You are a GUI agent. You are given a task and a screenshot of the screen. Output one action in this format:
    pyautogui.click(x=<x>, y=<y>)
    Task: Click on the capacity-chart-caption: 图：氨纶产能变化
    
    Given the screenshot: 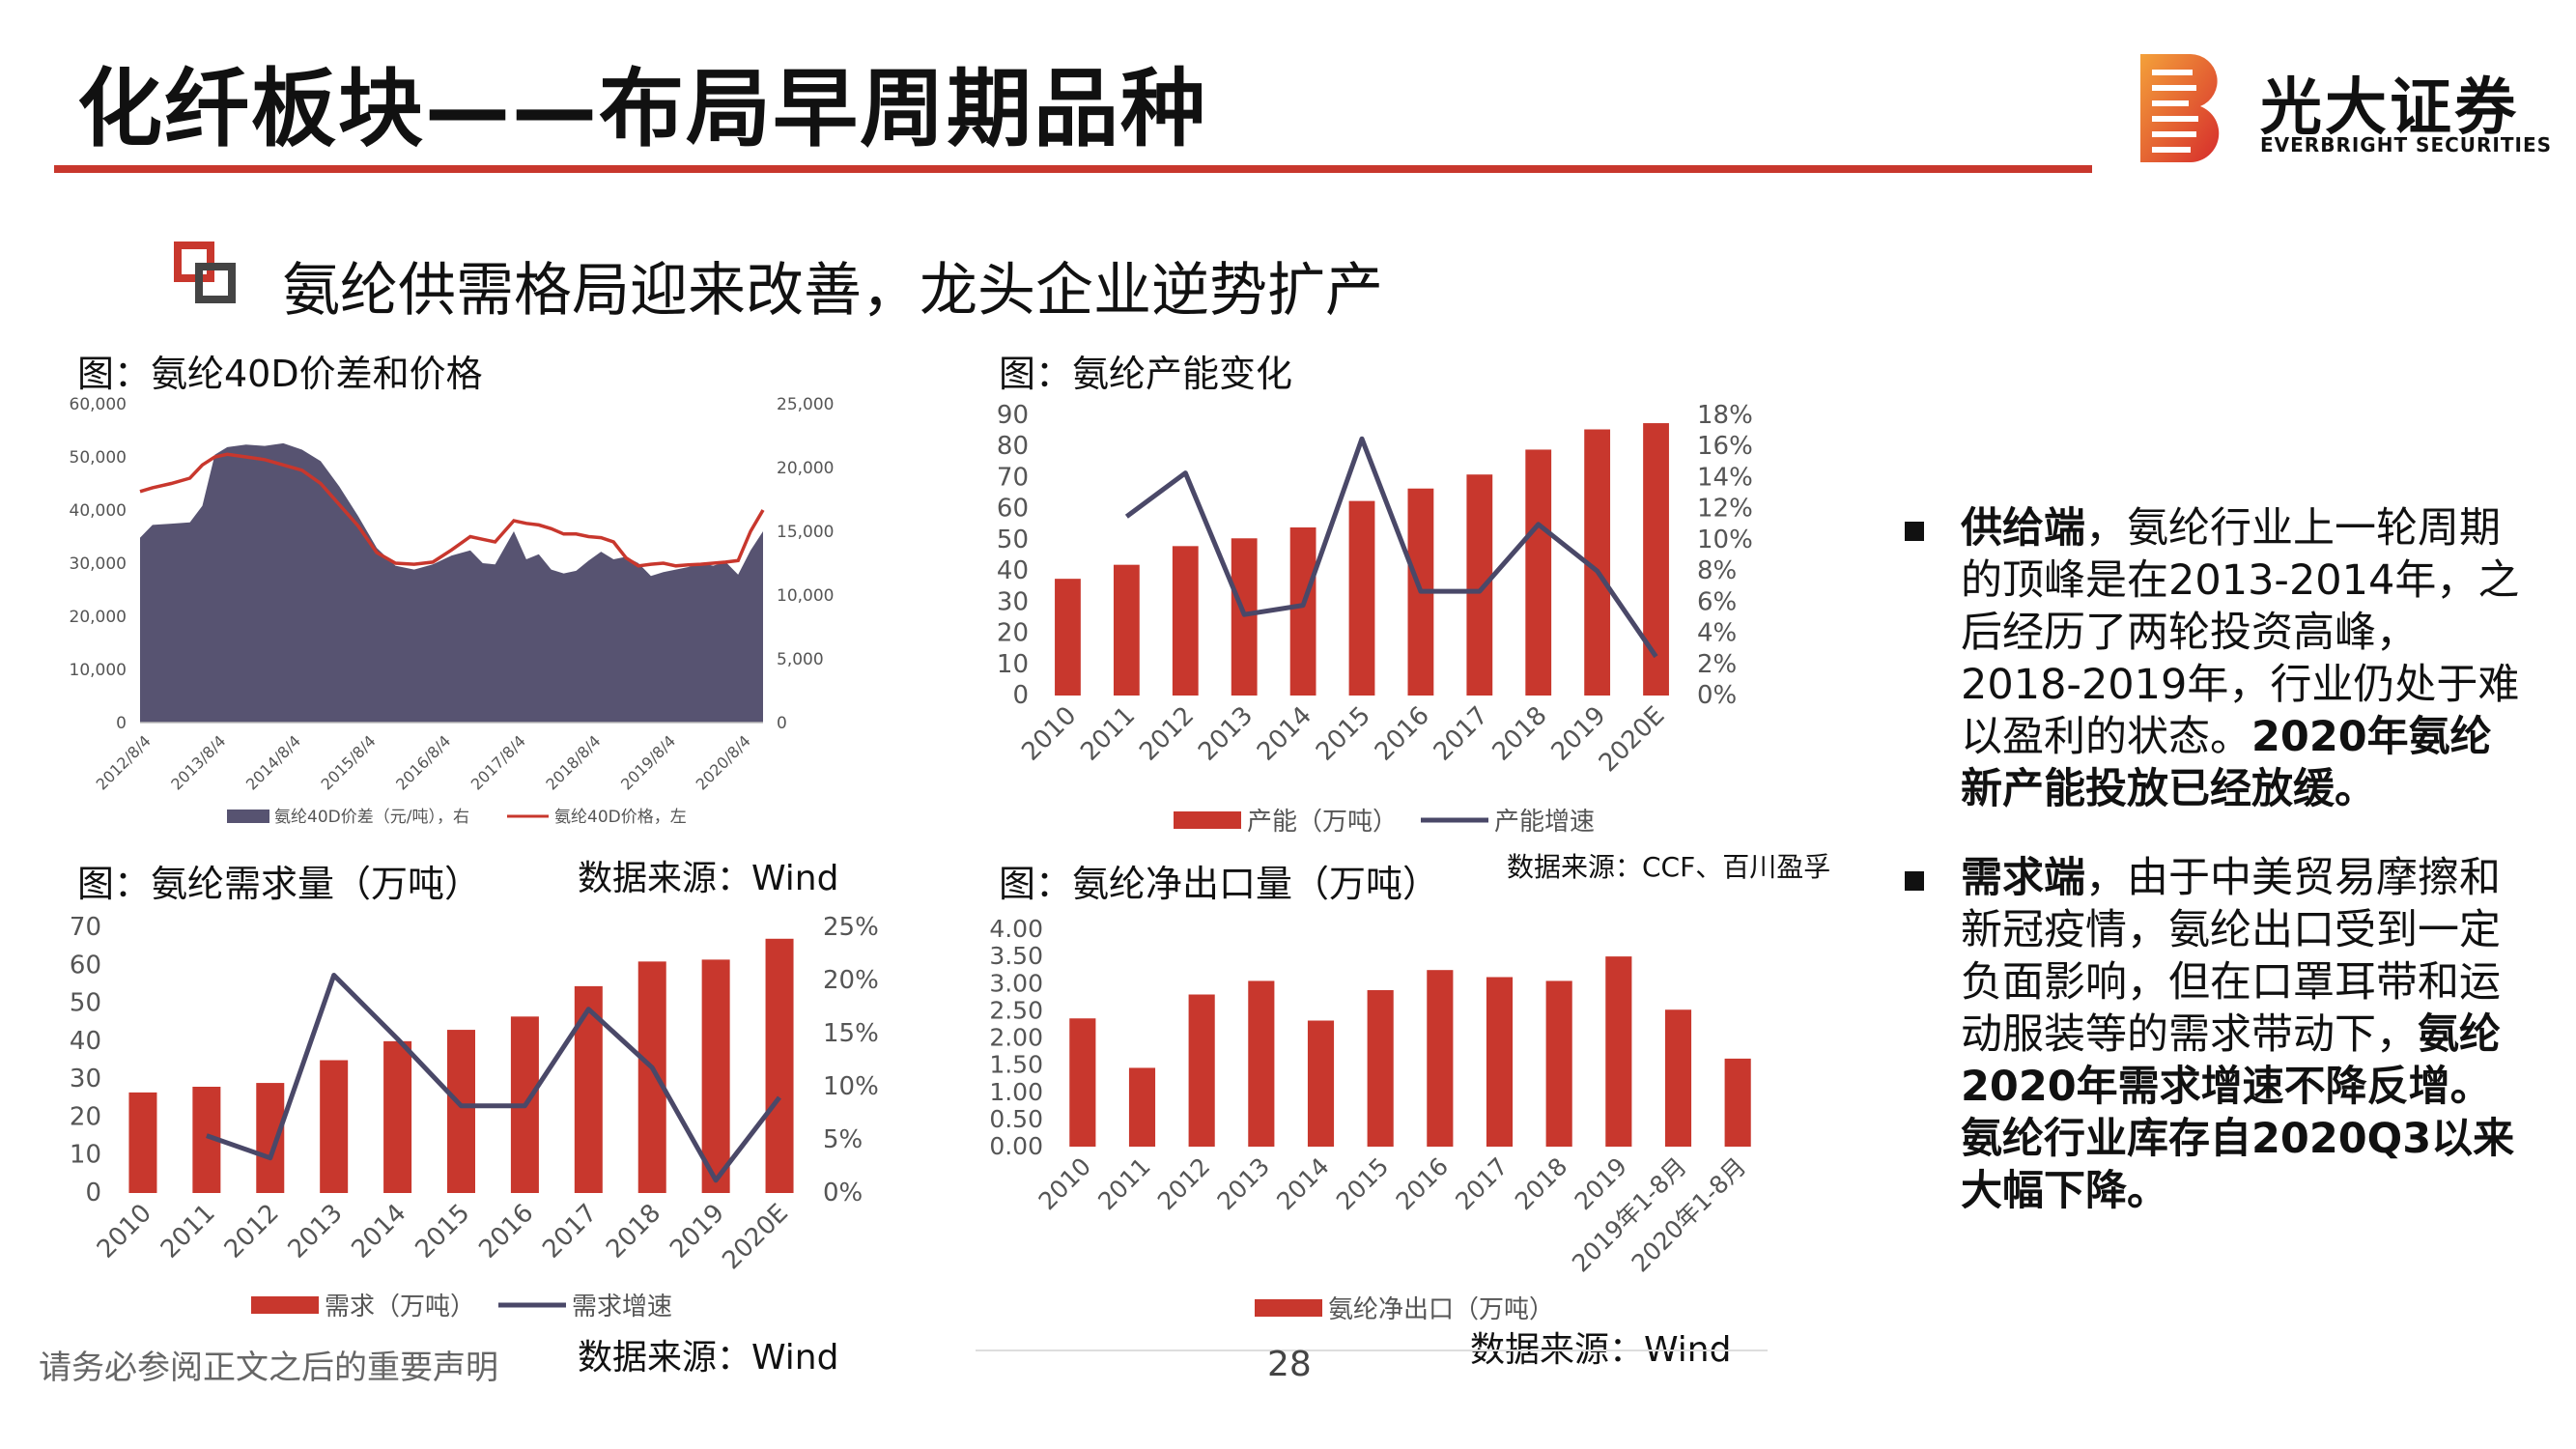 What is the action you would take?
    pyautogui.click(x=1146, y=374)
    